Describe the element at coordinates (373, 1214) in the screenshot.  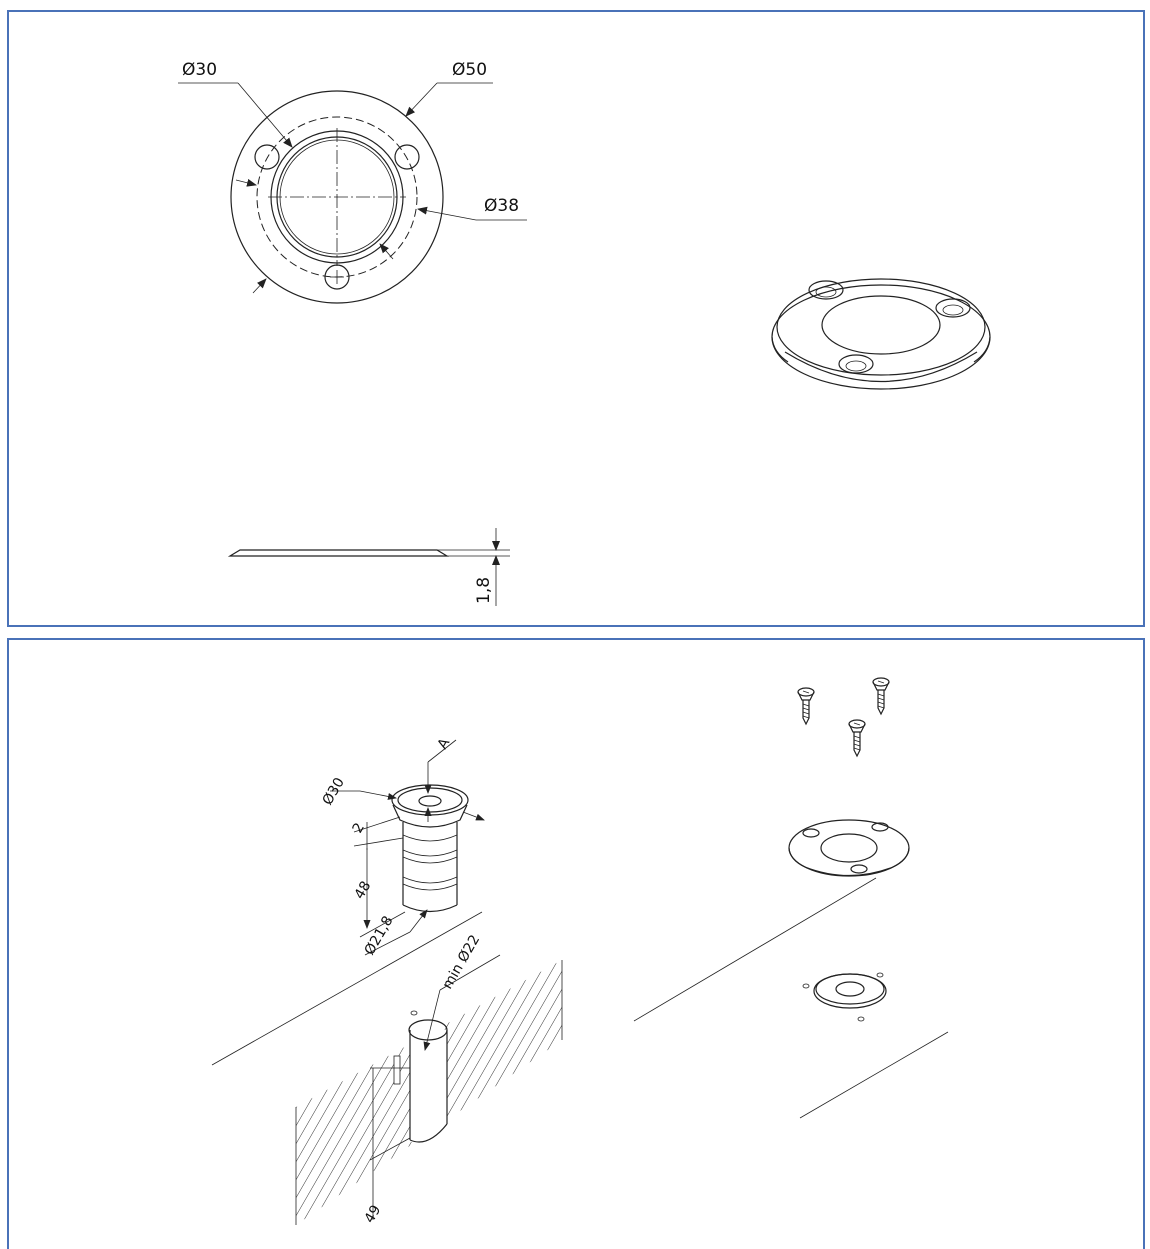
I see `svg-text: 49` at that location.